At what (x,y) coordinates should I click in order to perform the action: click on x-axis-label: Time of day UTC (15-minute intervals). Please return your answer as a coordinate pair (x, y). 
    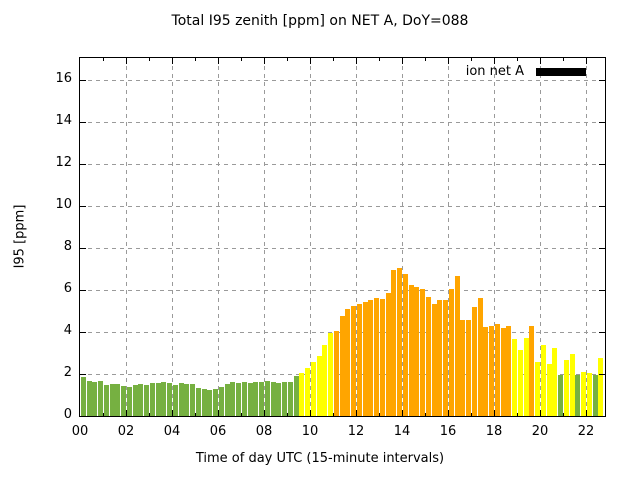
    Looking at the image, I should click on (320, 458).